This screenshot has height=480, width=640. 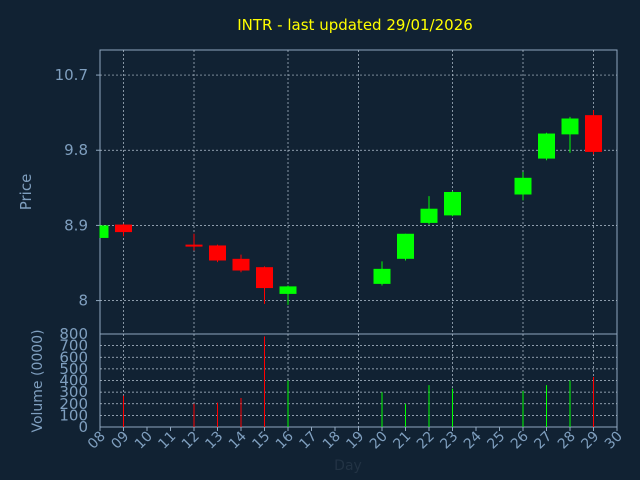 I want to click on volume-tick-label: 800, so click(x=73, y=334).